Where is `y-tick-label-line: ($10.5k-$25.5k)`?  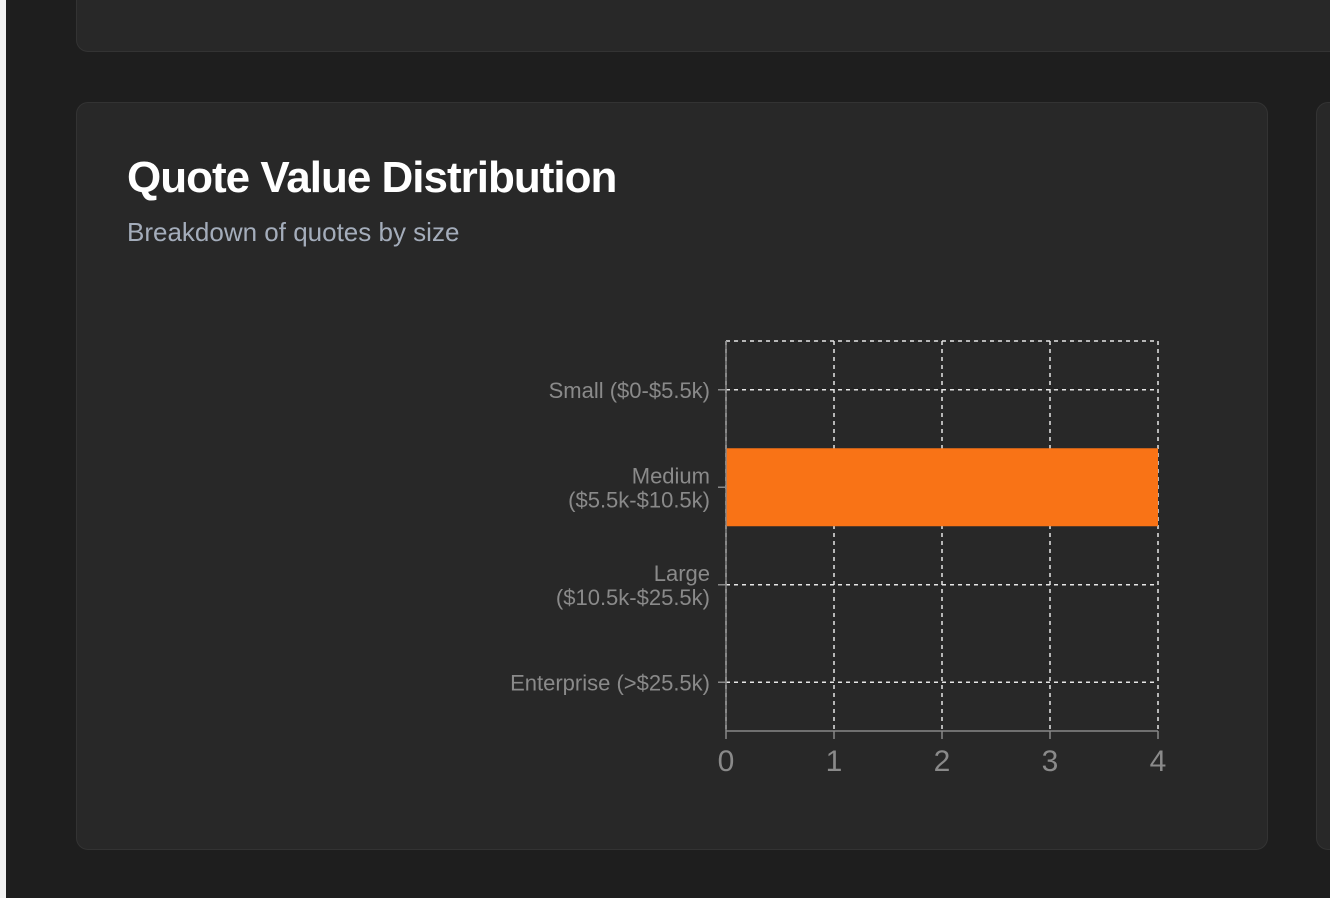
y-tick-label-line: ($10.5k-$25.5k) is located at coordinates (633, 597).